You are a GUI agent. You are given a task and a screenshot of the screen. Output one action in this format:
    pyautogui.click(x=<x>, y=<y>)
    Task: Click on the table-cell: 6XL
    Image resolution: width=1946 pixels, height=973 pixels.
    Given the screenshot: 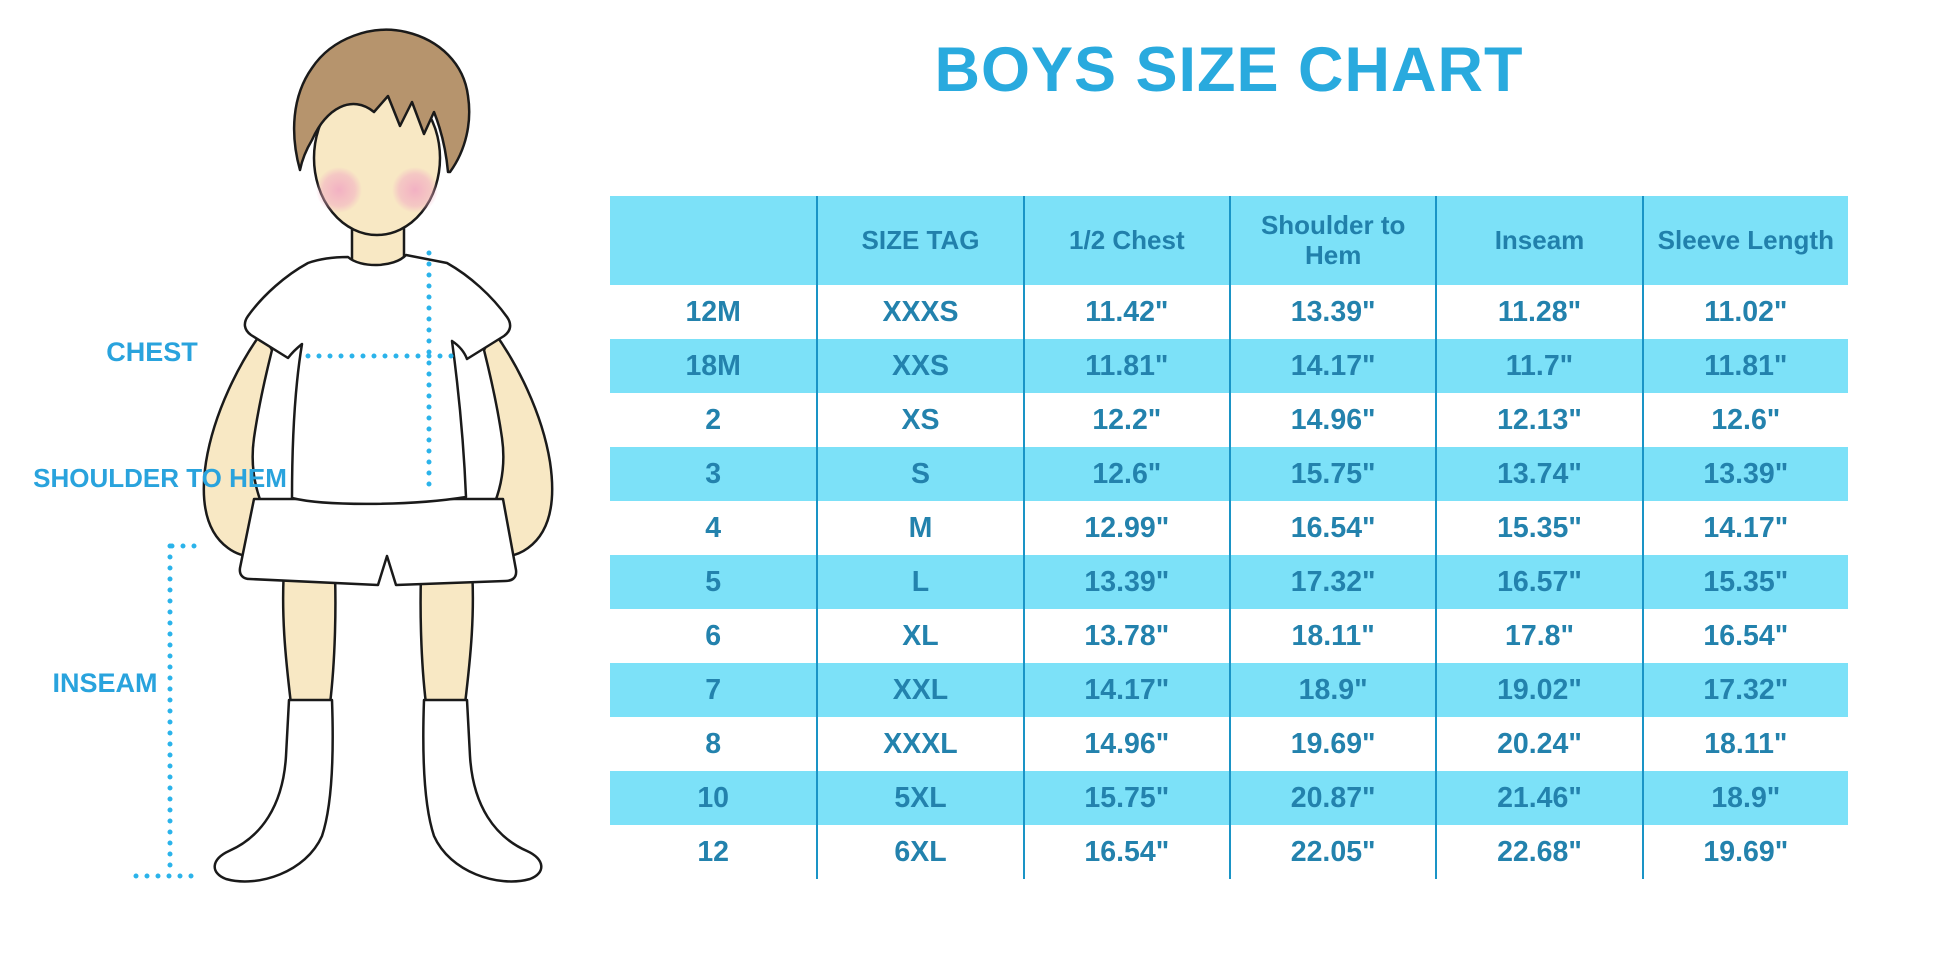 What is the action you would take?
    pyautogui.click(x=919, y=852)
    